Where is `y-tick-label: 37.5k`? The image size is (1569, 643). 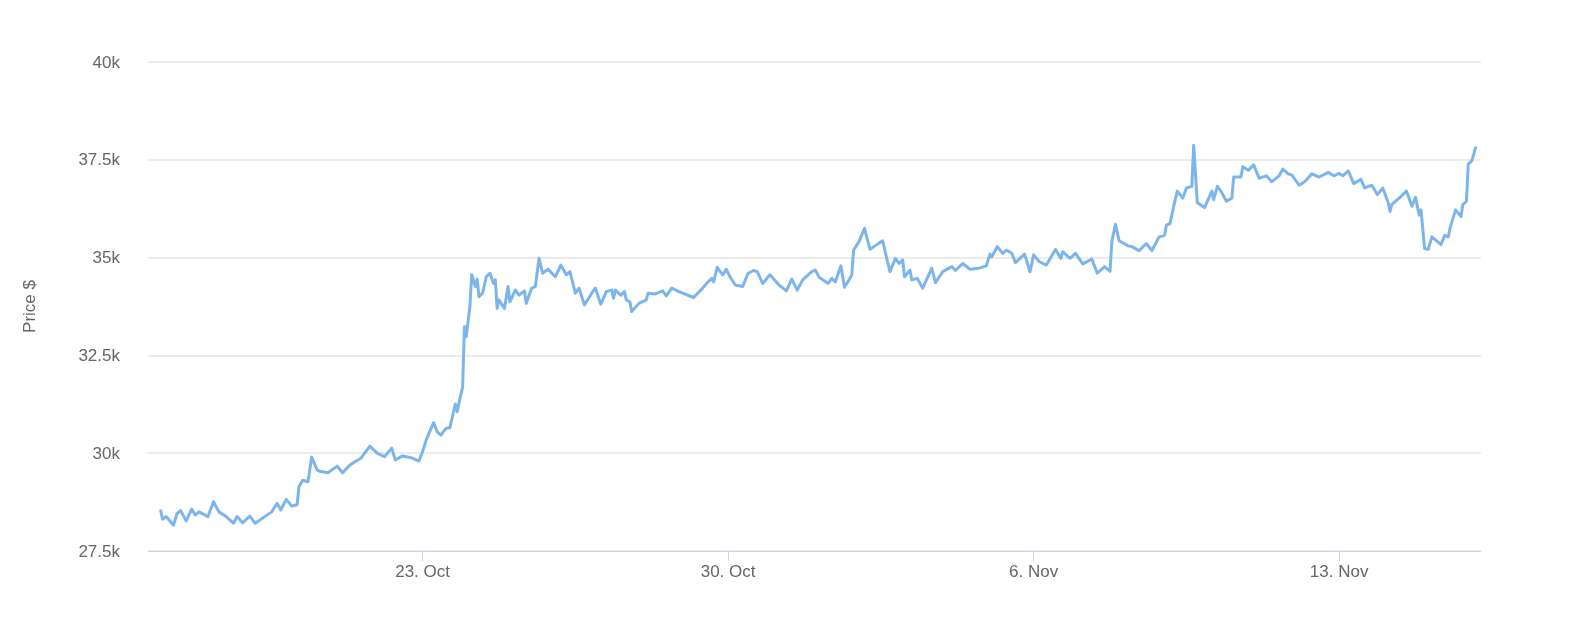 y-tick-label: 37.5k is located at coordinates (99, 160).